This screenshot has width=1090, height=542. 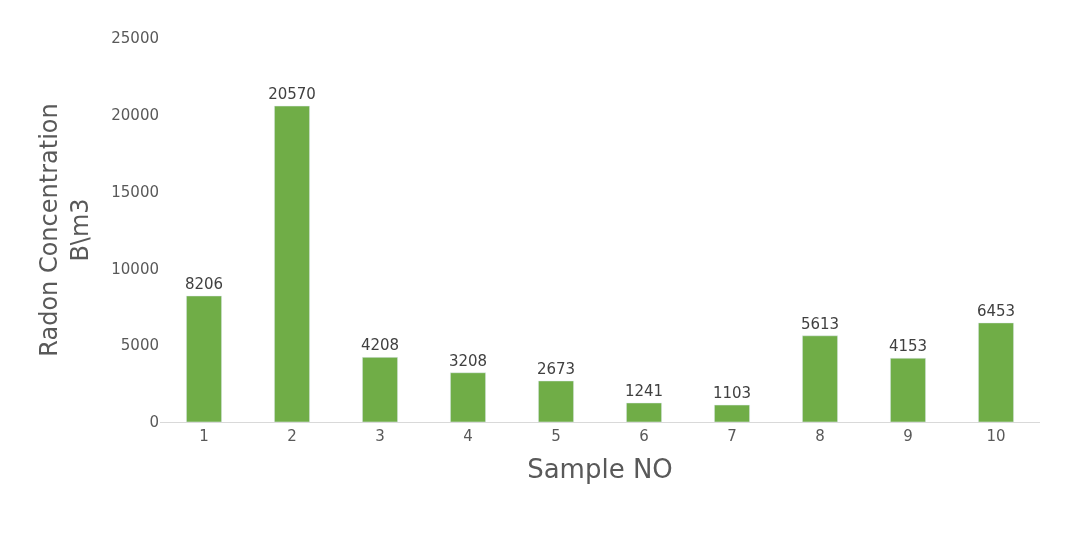 I want to click on y-tick-label: 5000, so click(x=139, y=345).